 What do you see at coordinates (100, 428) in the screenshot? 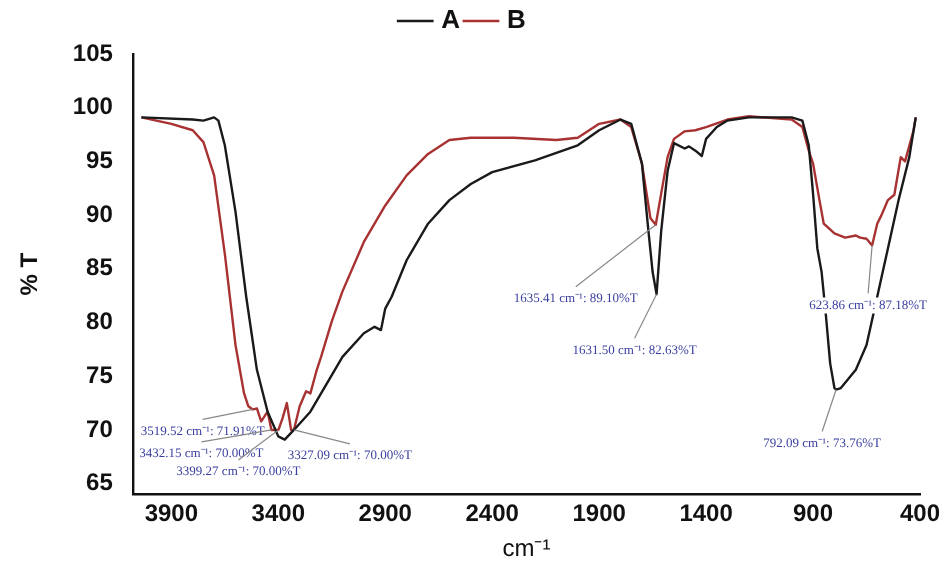
I see `y-tick-label: 70` at bounding box center [100, 428].